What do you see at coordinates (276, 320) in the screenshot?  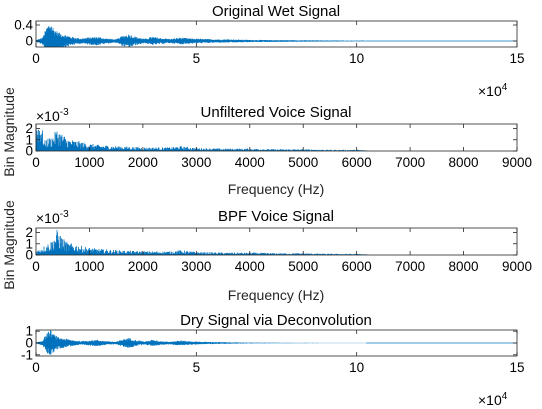 I see `subplot-title: Dry Signal via Deconvolution` at bounding box center [276, 320].